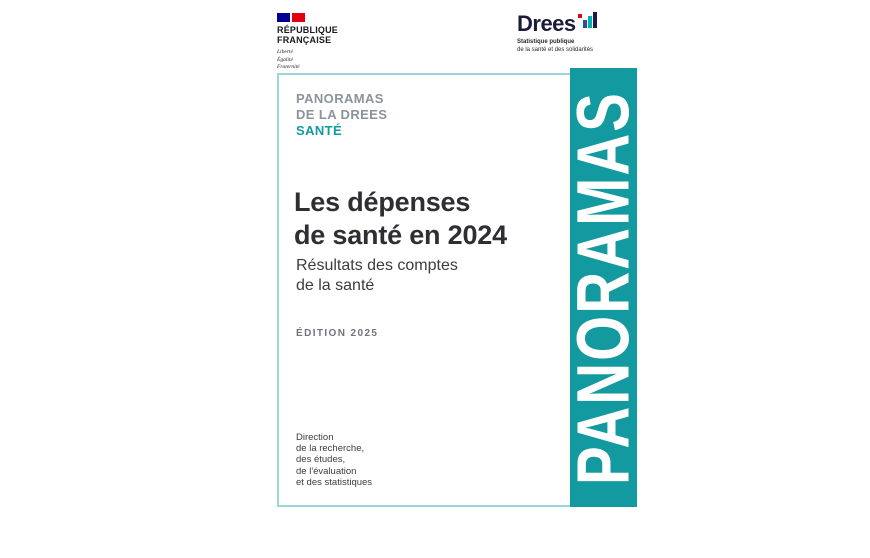 This screenshot has width=870, height=558. I want to click on collection-header: PANORAMAS DE LA DREES SANTÉ, so click(341, 115).